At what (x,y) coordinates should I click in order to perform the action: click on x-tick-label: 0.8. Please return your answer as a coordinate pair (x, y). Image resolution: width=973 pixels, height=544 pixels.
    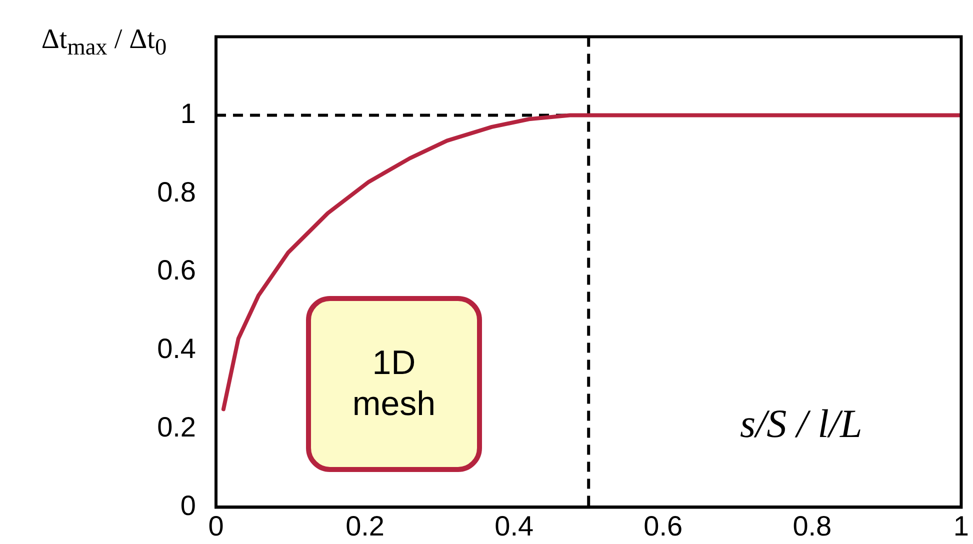
    Looking at the image, I should click on (812, 526).